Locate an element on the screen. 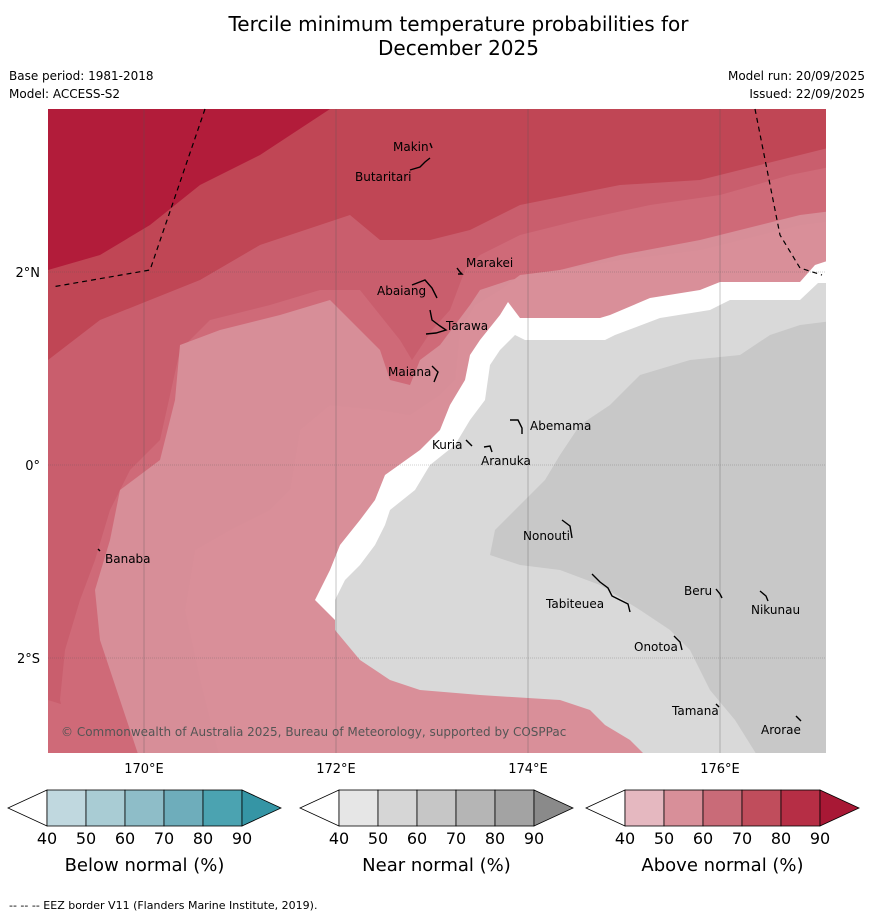  title-line-2: December 2025 is located at coordinates (458, 48).